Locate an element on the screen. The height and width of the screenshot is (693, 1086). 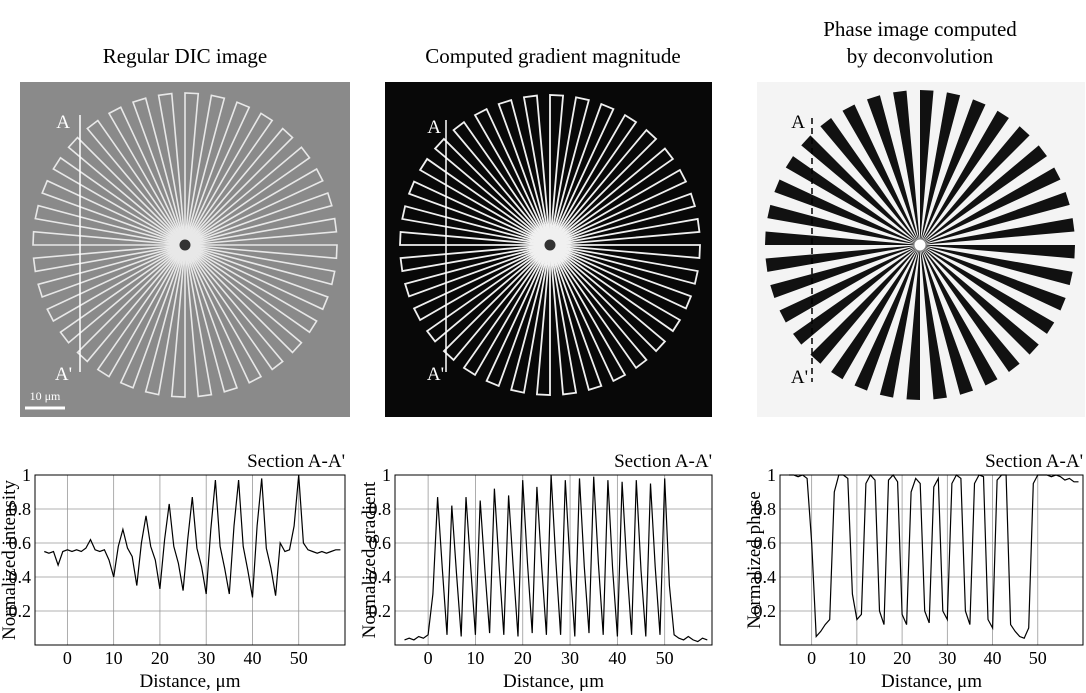
plot-frame is located at coordinates (931, 560).